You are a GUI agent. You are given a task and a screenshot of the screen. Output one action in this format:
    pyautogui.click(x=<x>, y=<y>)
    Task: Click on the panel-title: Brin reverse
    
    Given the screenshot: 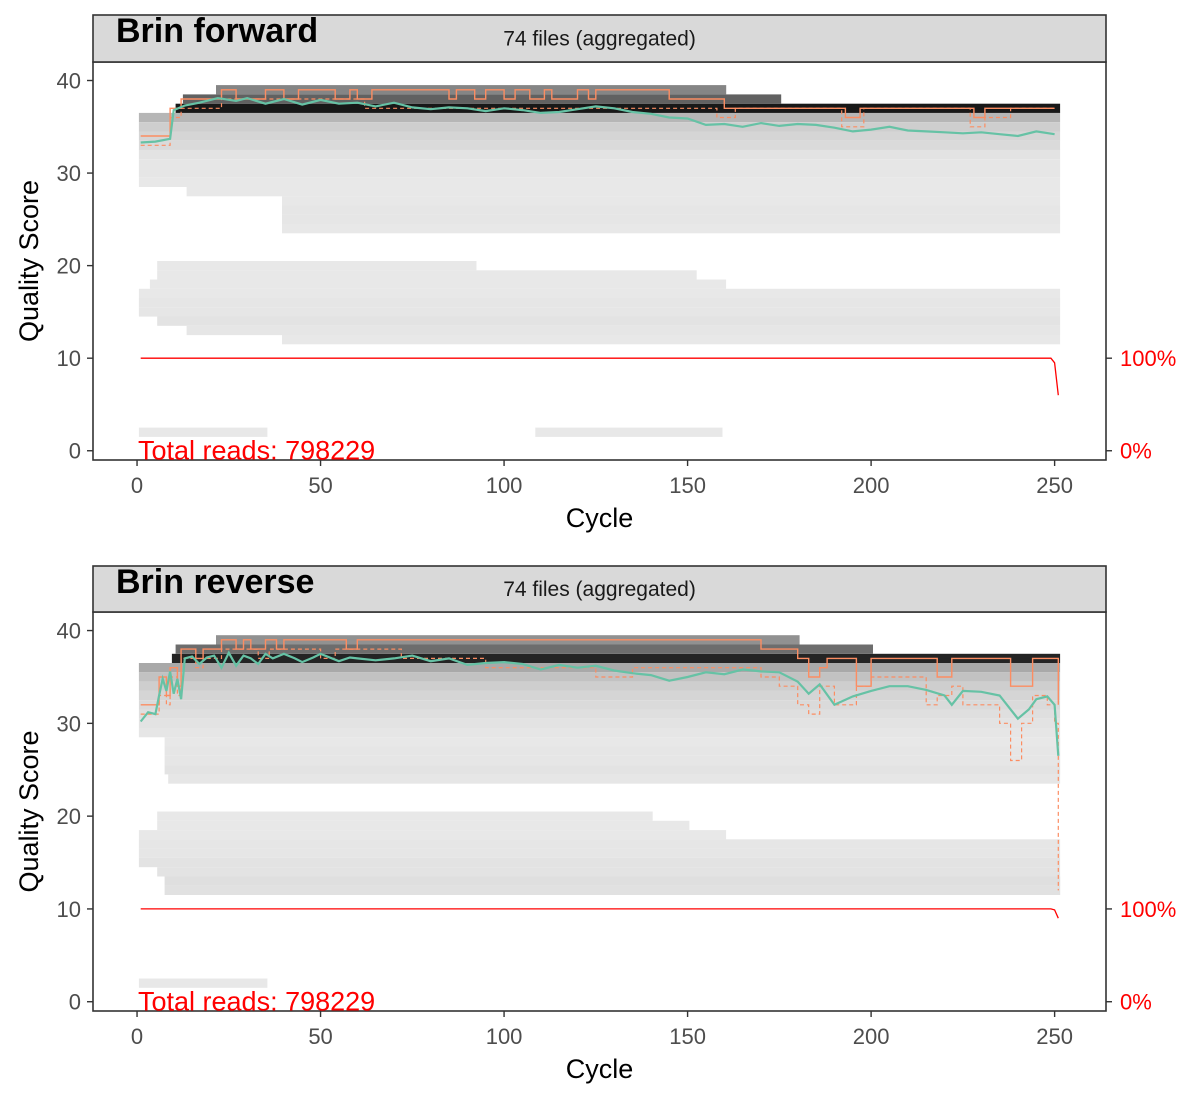 What is the action you would take?
    pyautogui.click(x=215, y=582)
    